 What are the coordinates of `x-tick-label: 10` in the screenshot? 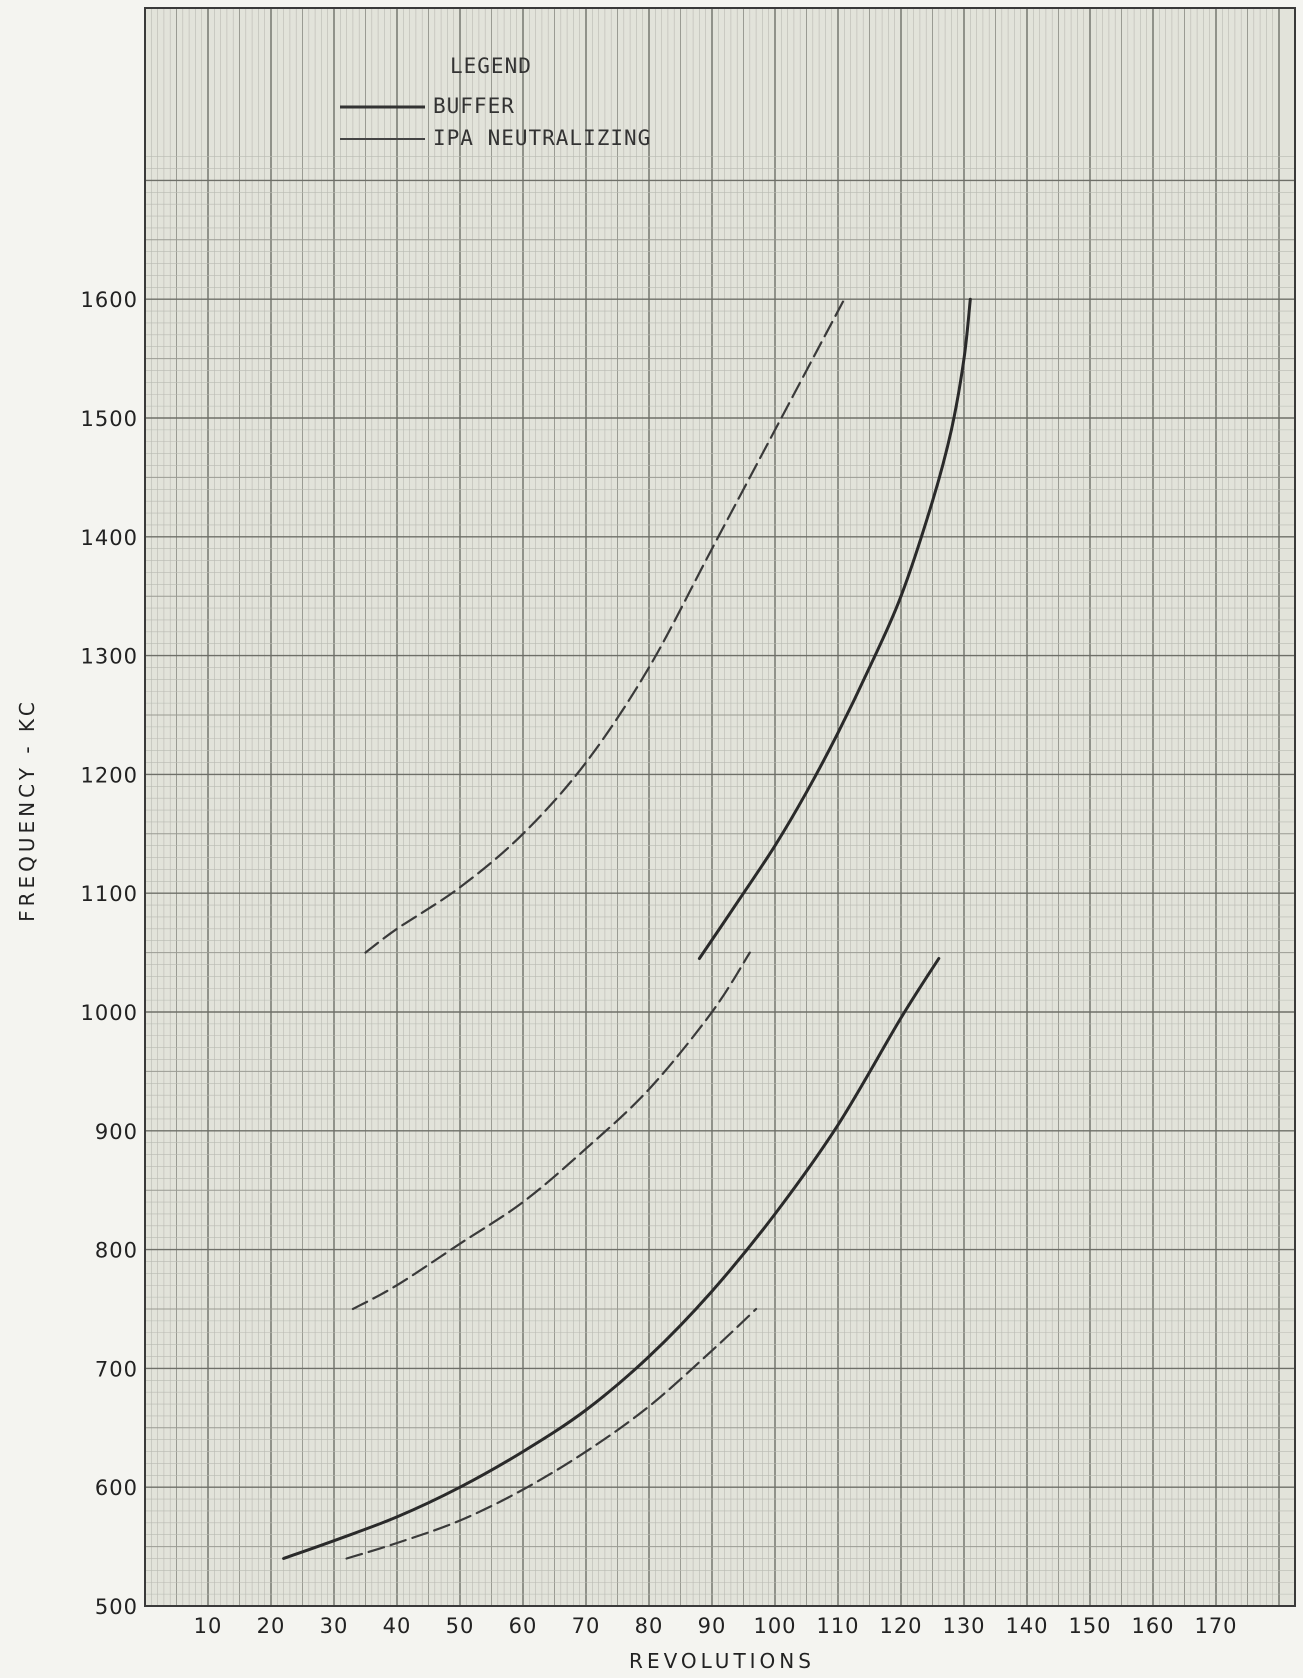 It's located at (208, 1626).